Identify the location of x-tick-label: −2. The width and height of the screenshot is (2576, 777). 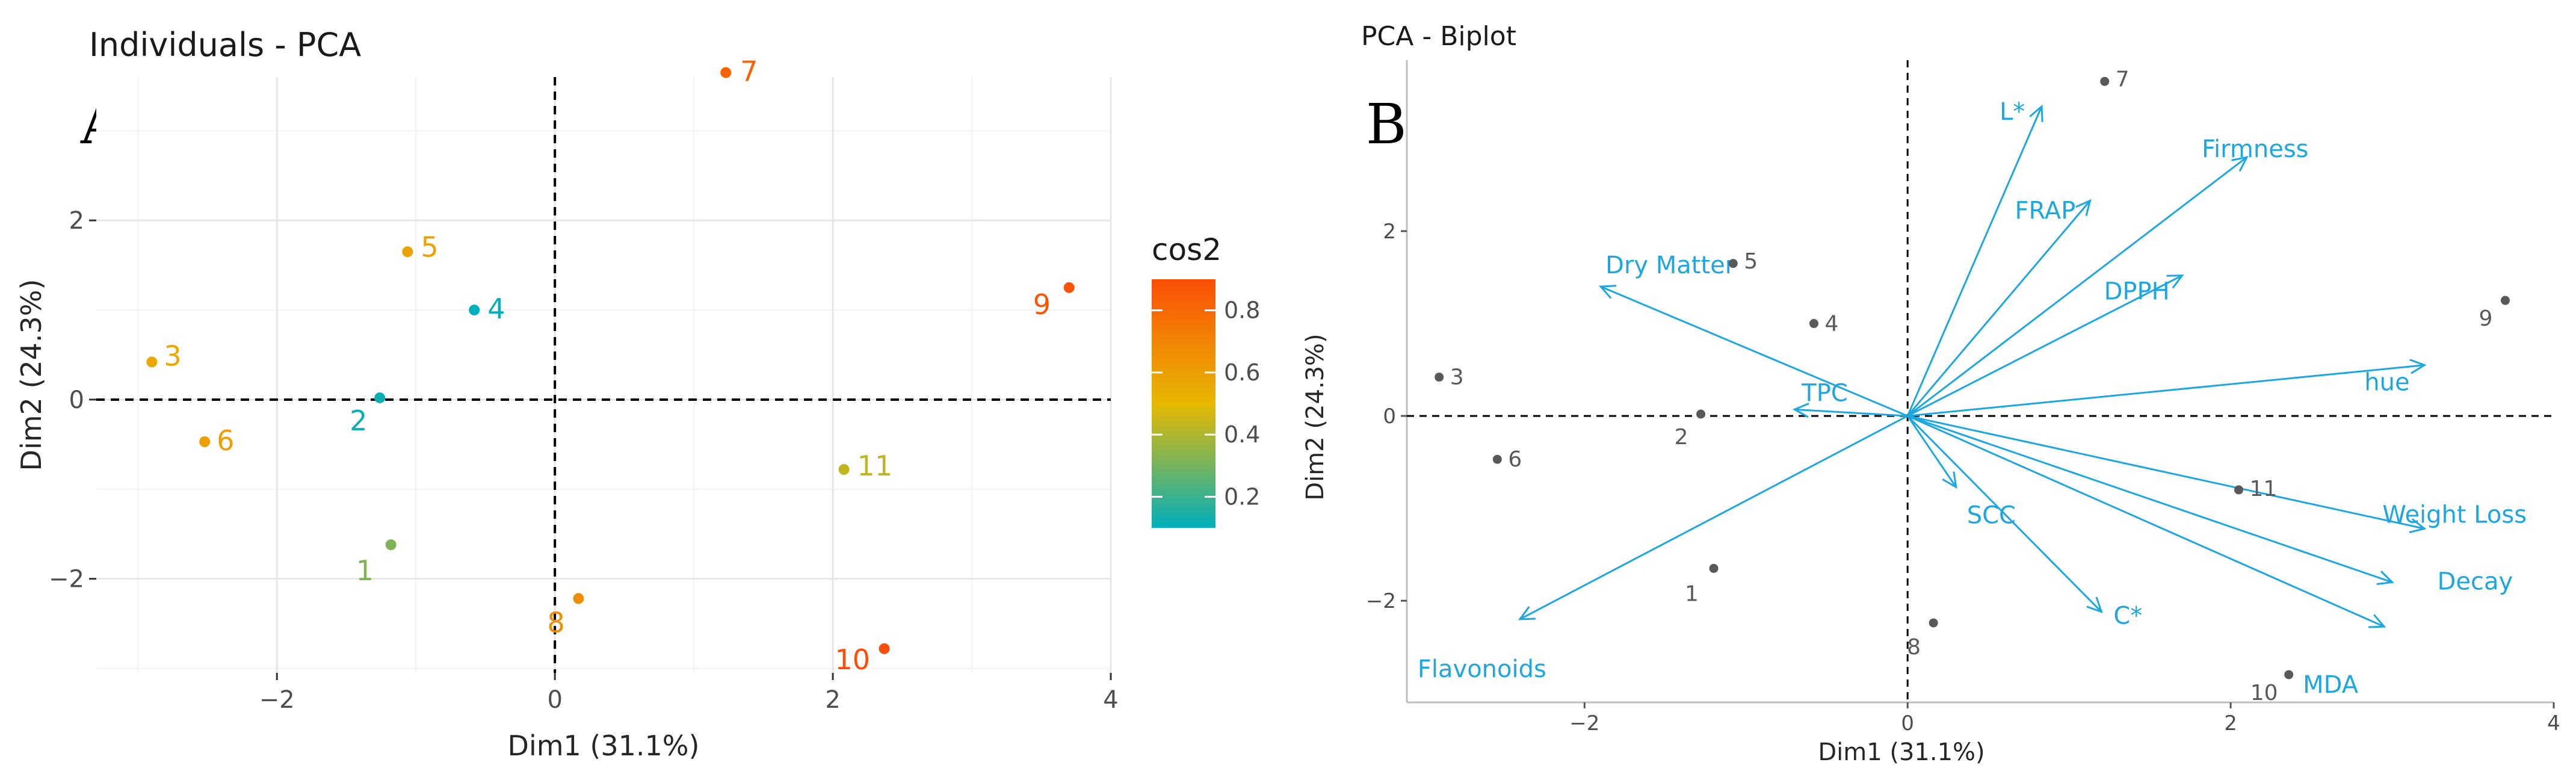
(1584, 723).